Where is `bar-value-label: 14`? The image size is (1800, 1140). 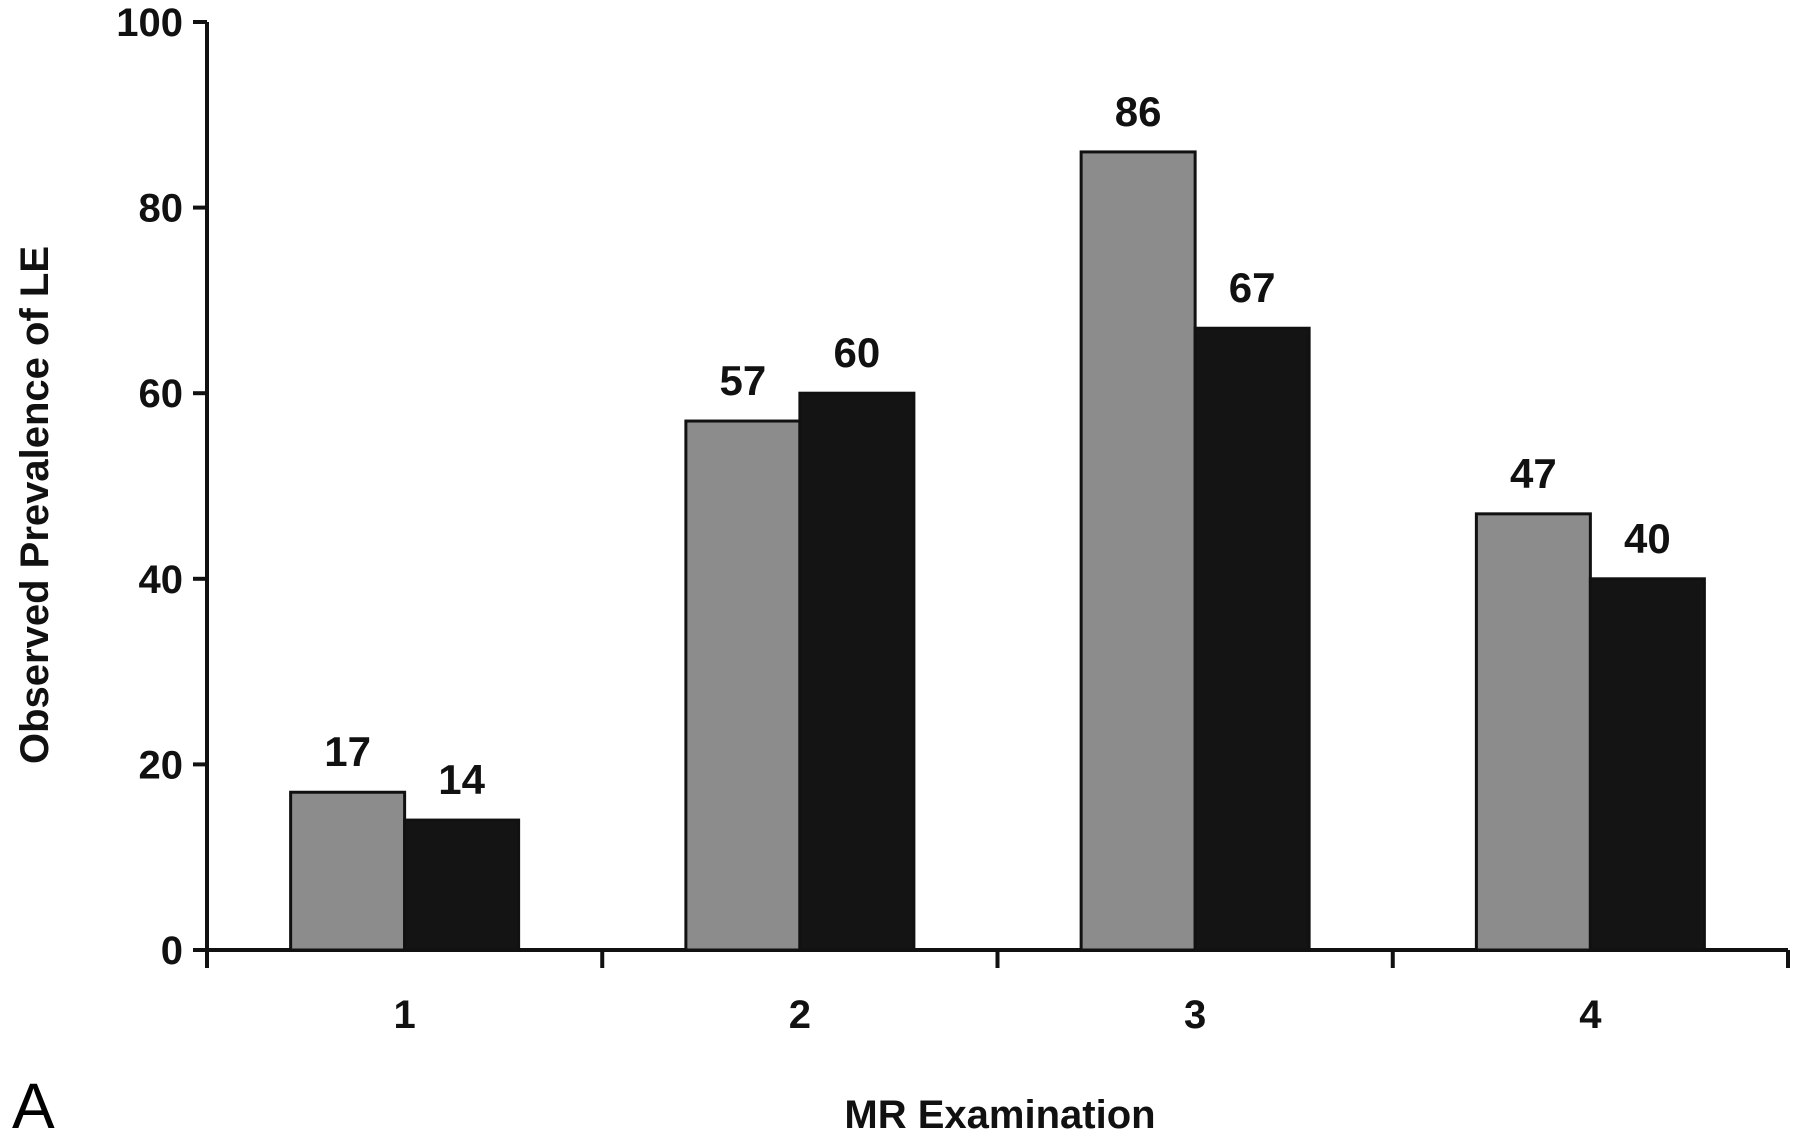
bar-value-label: 14 is located at coordinates (461, 779).